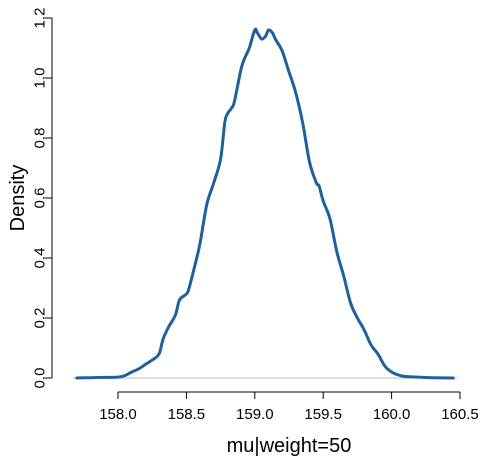  Describe the element at coordinates (289, 446) in the screenshot. I see `x-axis-title: mu|weight=50` at that location.